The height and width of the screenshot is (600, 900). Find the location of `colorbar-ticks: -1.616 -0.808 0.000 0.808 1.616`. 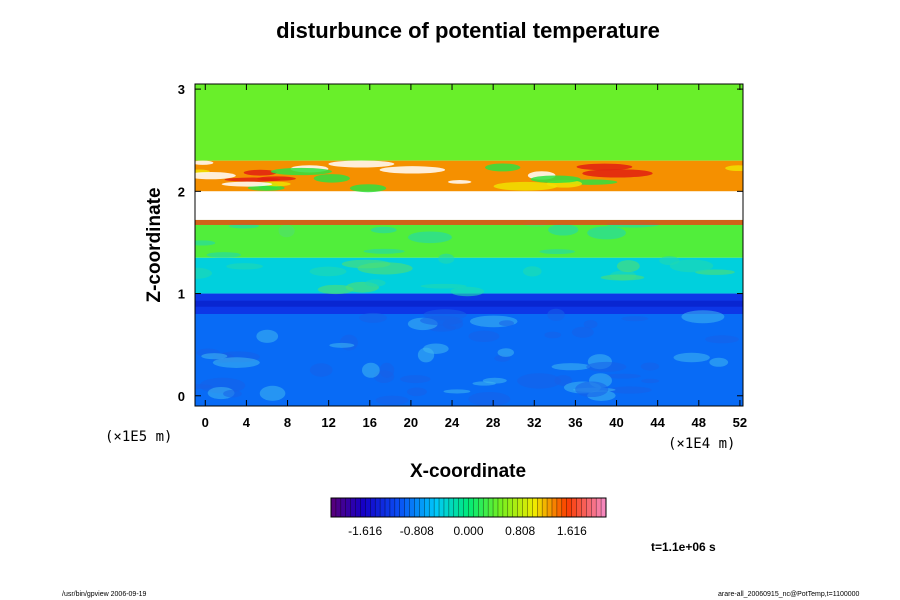

colorbar-ticks: -1.616 -0.808 0.000 0.808 1.616 is located at coordinates (467, 531).